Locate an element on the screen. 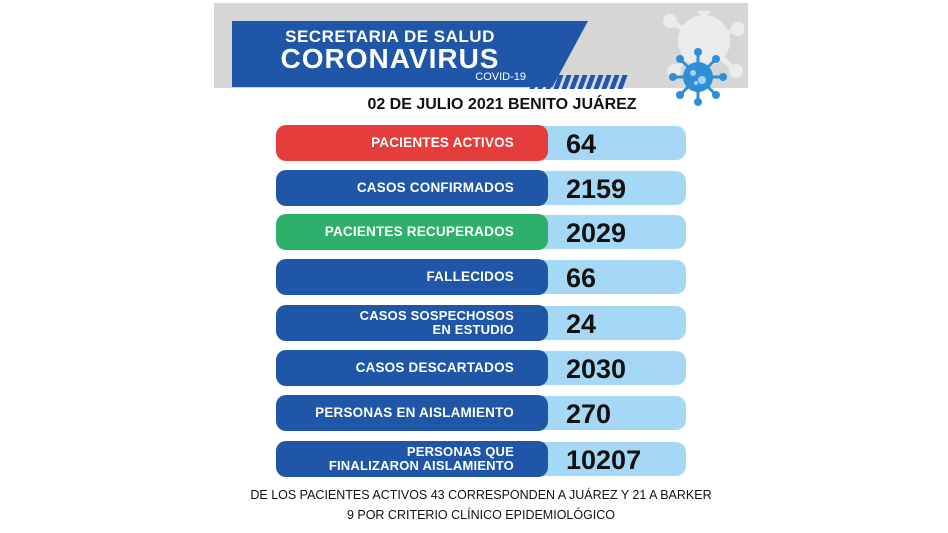 The width and height of the screenshot is (948, 533). stat-label: FALLECIDOS is located at coordinates (412, 277).